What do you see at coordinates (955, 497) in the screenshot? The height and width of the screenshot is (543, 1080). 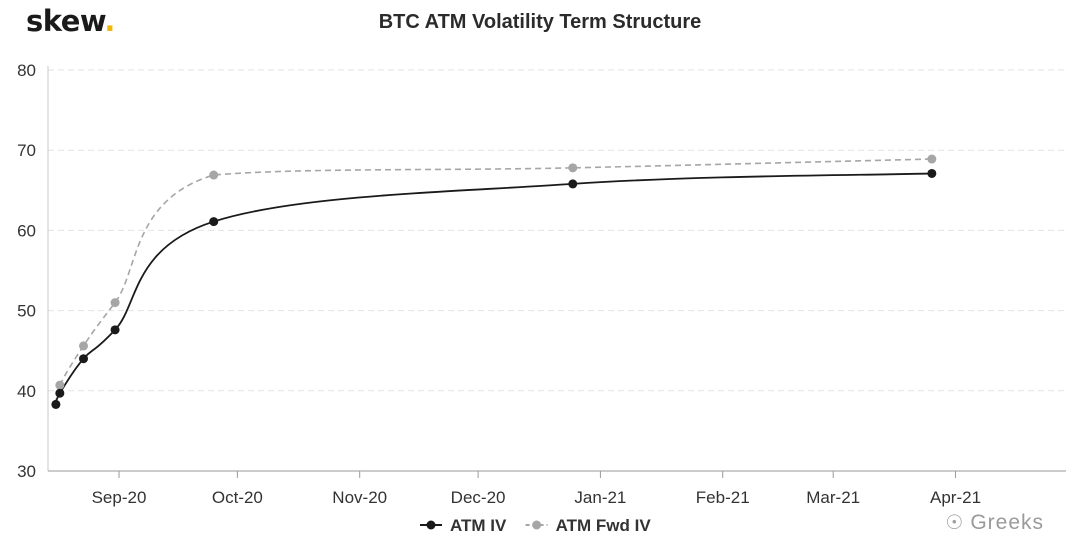 I see `x-tick-label: Apr-21` at bounding box center [955, 497].